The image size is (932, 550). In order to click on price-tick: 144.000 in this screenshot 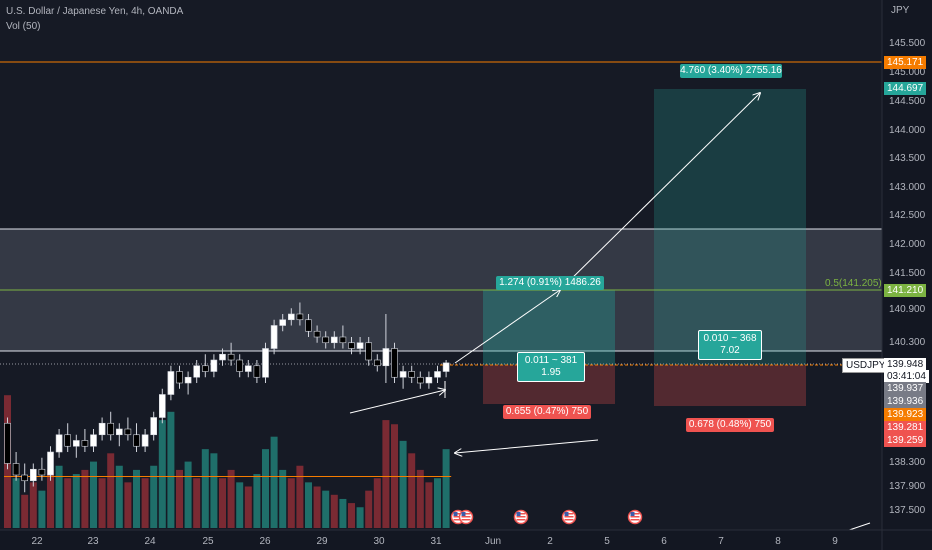, I will do `click(907, 130)`.